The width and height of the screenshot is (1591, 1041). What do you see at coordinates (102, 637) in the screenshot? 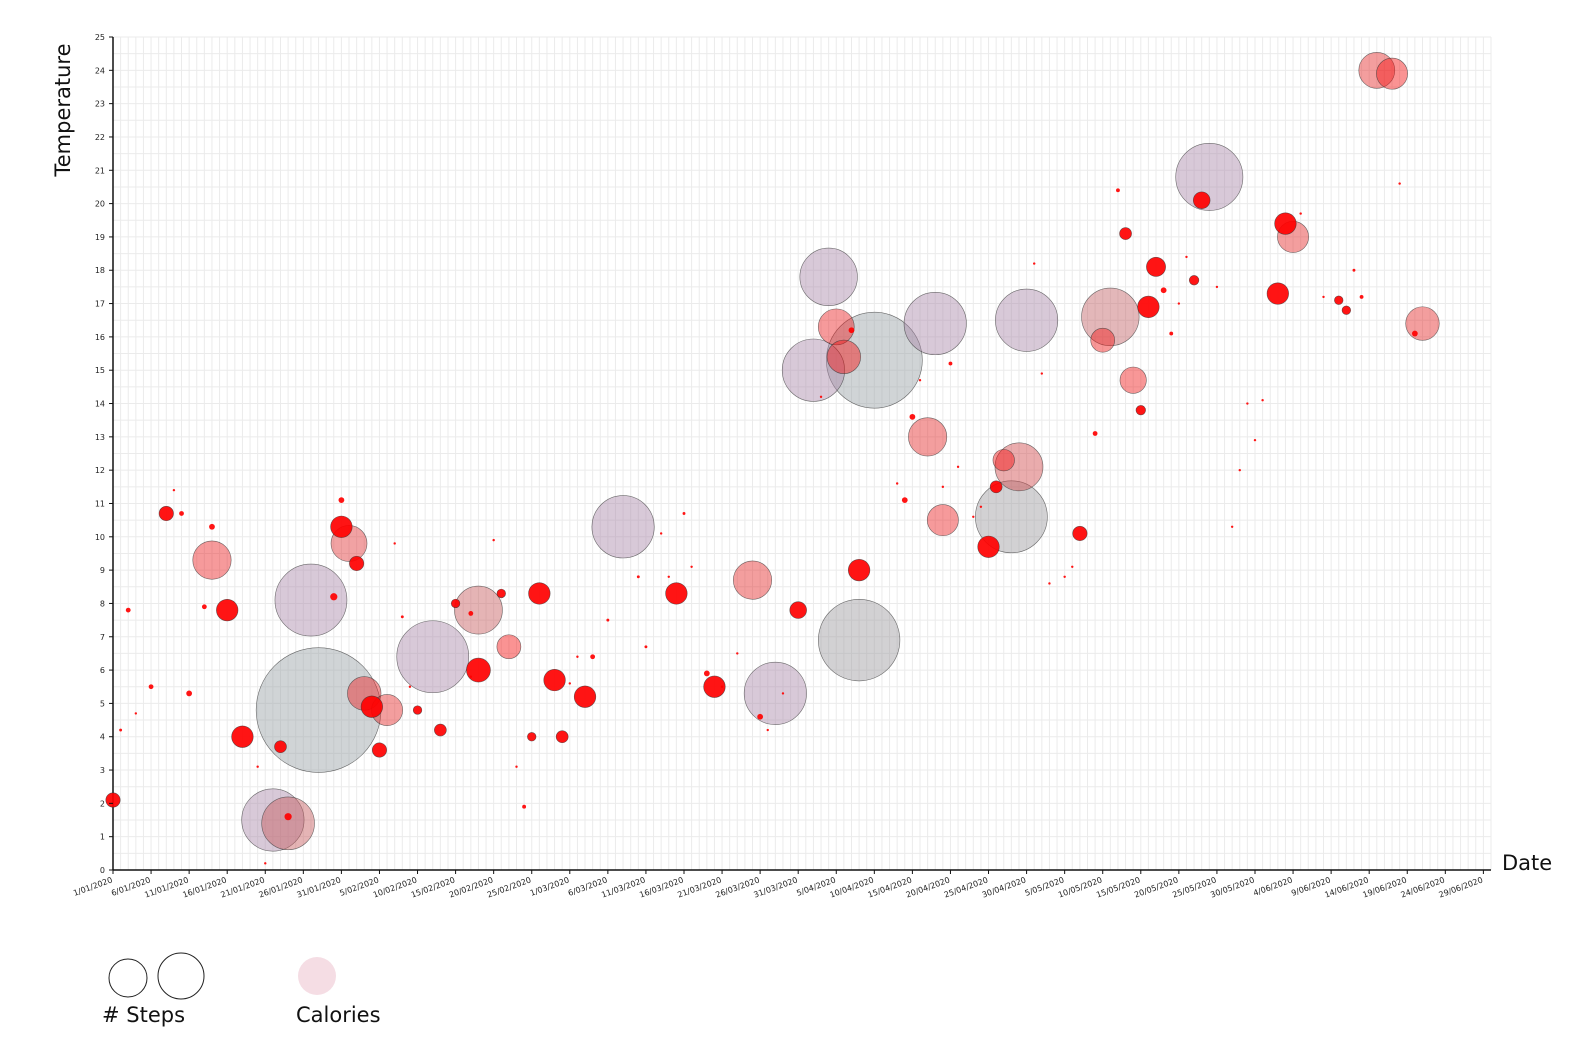
I see `y-tick-label: 7` at bounding box center [102, 637].